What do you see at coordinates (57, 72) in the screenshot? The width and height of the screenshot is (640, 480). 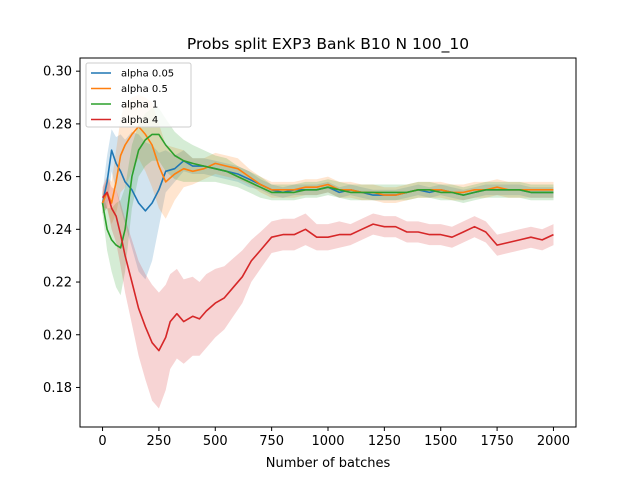 I see `y-tick-label: 0.30` at bounding box center [57, 72].